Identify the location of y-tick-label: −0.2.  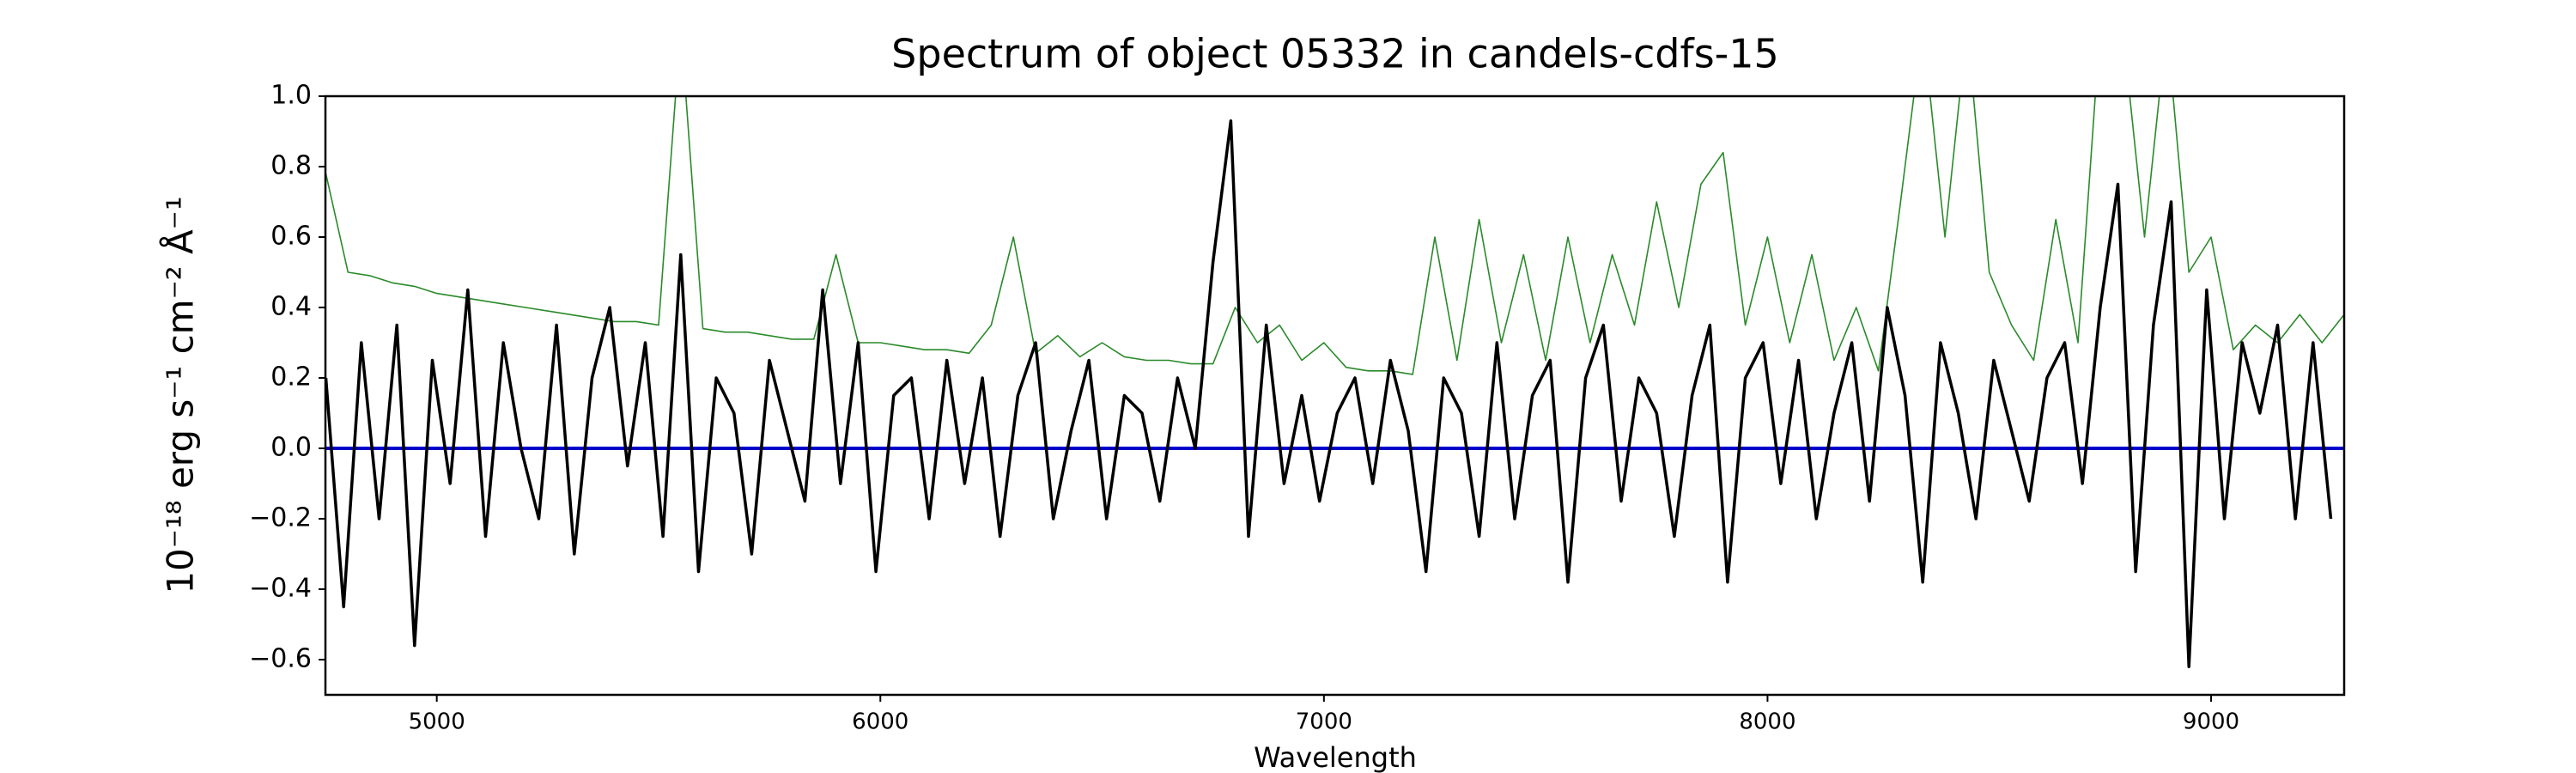
(280, 518).